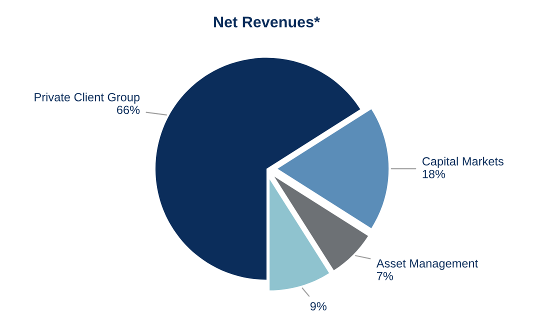 This screenshot has width=533, height=333. What do you see at coordinates (87, 98) in the screenshot?
I see `slice-label: Private Client Group` at bounding box center [87, 98].